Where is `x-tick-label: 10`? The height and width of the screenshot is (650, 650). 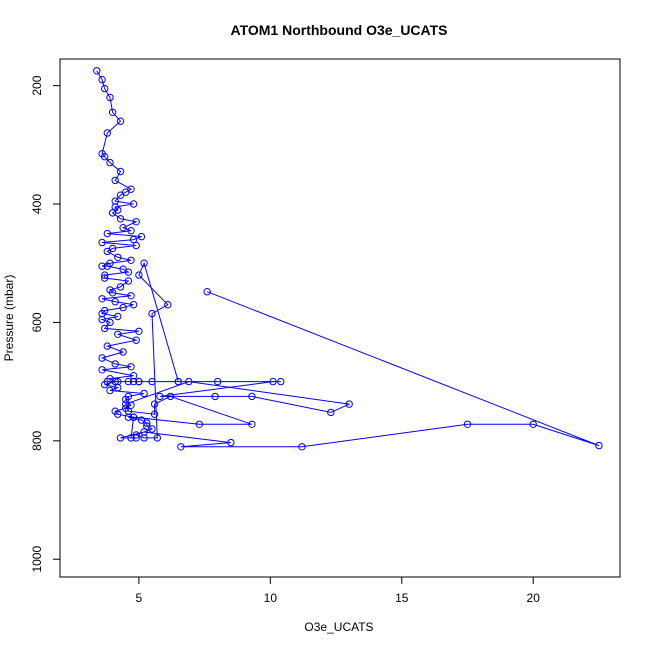 x-tick-label: 10 is located at coordinates (271, 598).